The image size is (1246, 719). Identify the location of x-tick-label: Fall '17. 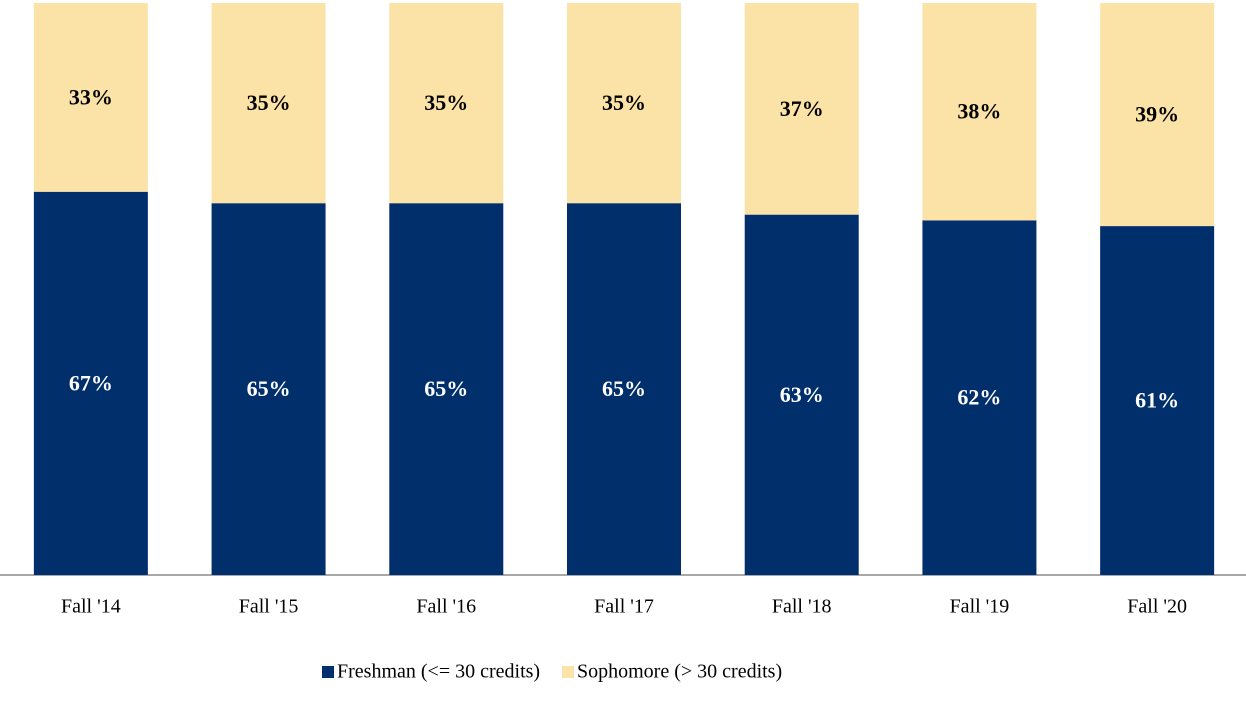
(624, 607).